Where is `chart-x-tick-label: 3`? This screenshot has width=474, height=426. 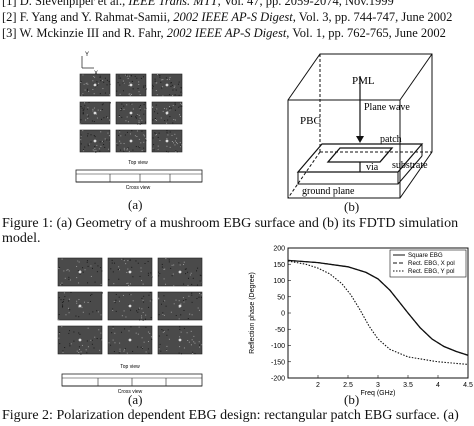 chart-x-tick-label: 3 is located at coordinates (378, 385).